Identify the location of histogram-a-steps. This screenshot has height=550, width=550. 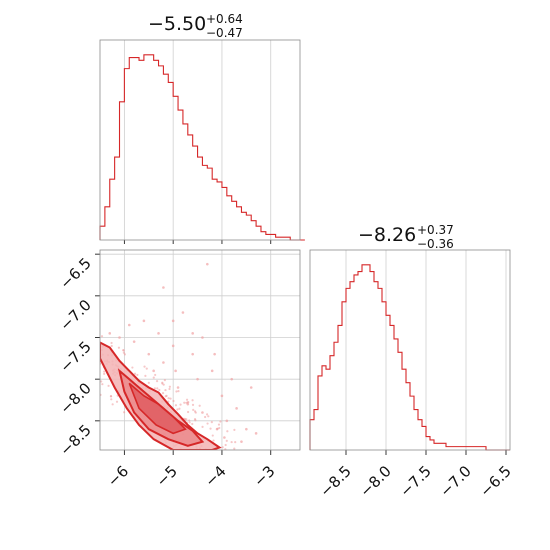
(202, 147).